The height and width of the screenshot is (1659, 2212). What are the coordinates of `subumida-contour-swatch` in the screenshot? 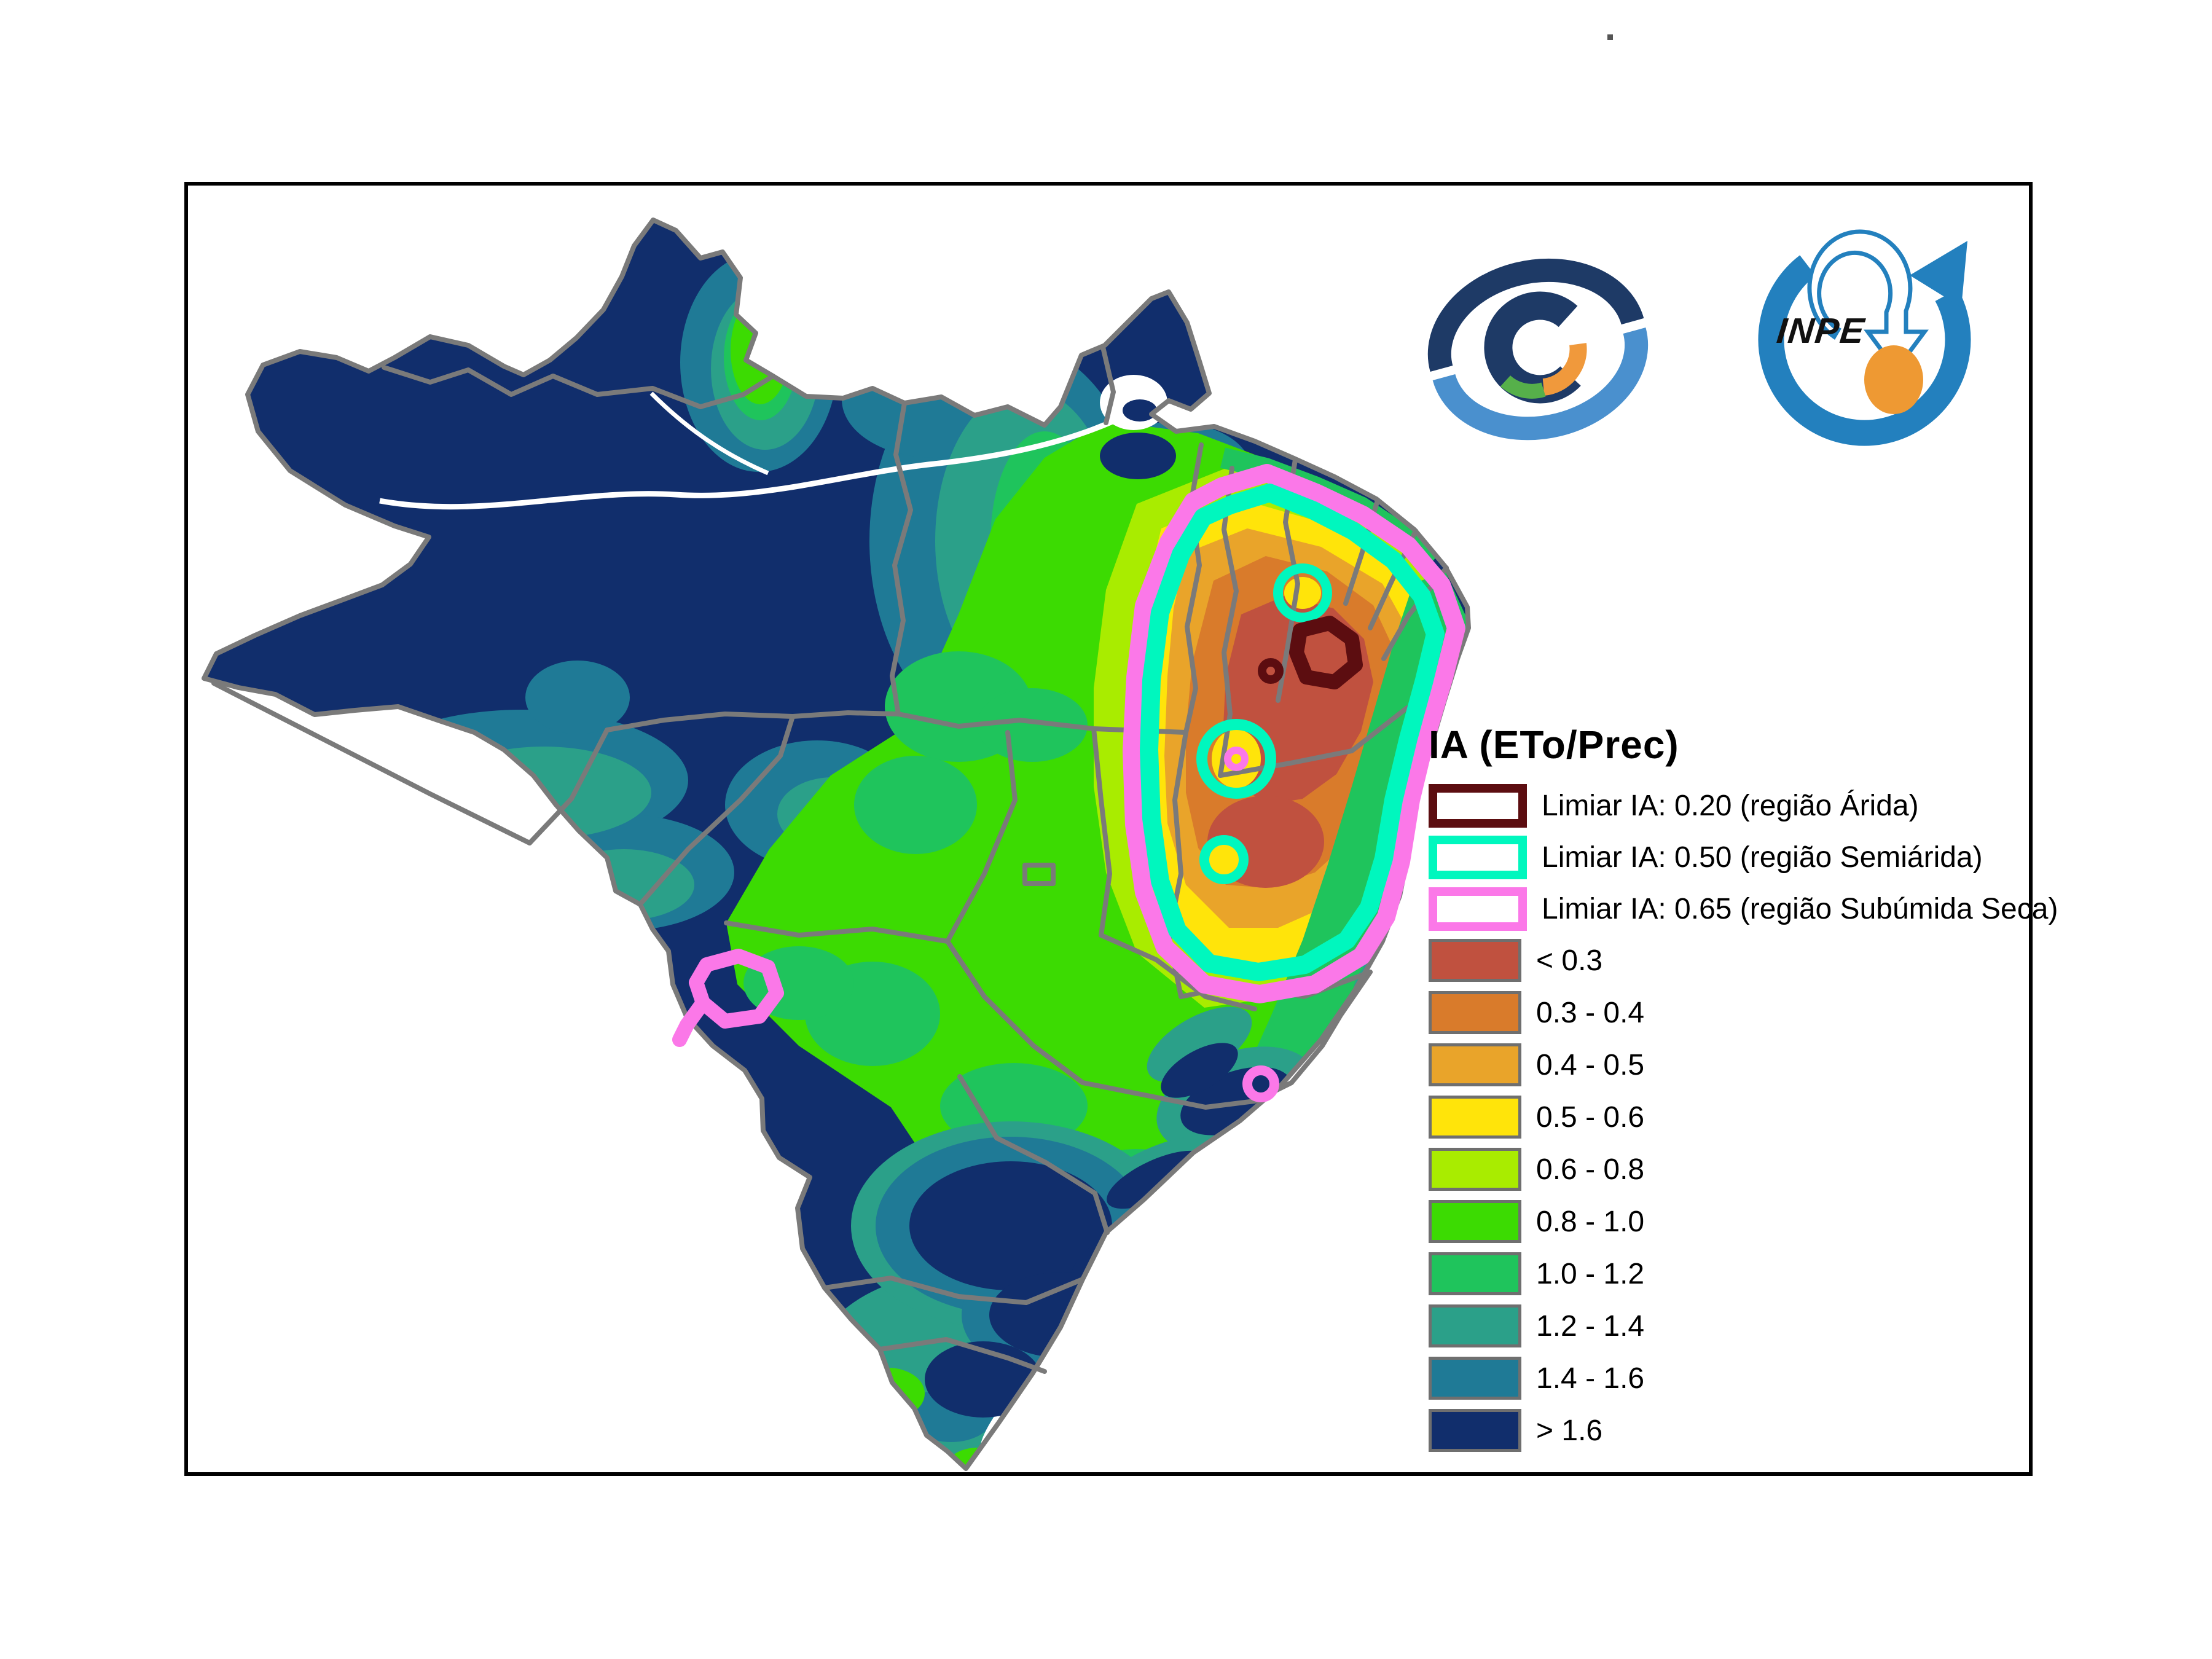 It's located at (1478, 909).